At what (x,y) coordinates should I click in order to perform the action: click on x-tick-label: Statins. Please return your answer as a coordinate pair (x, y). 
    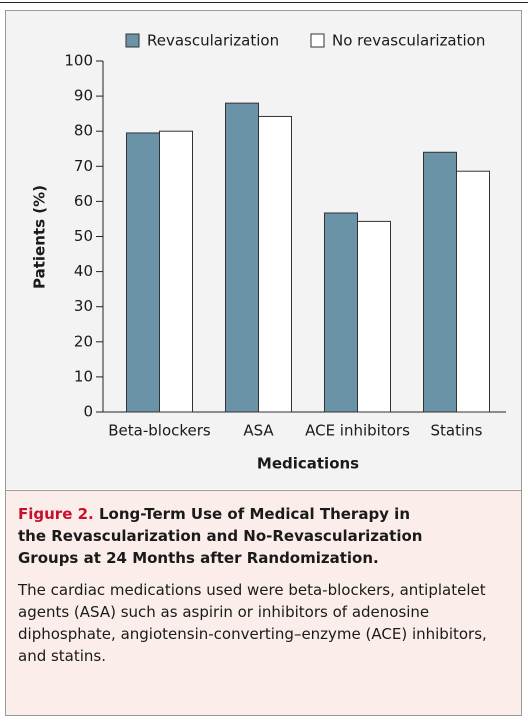
    Looking at the image, I should click on (457, 431).